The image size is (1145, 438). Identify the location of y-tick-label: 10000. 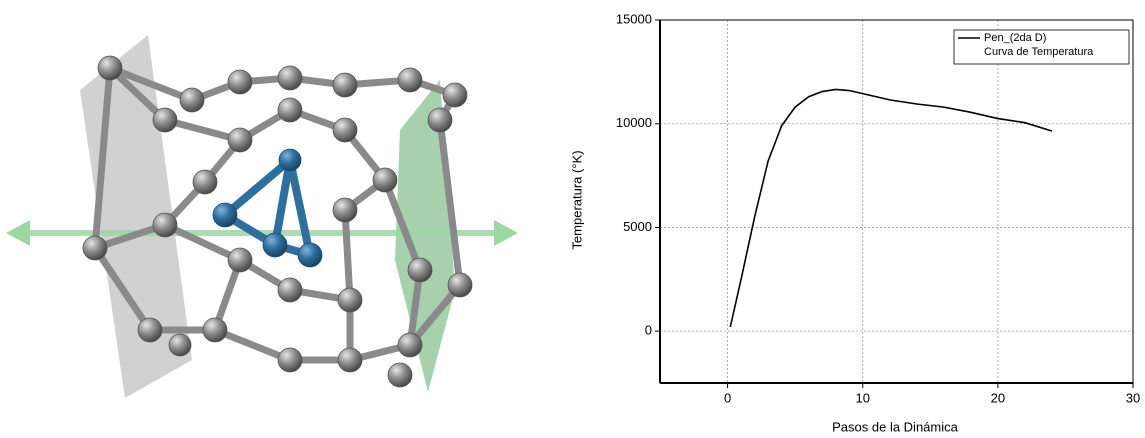
(634, 122).